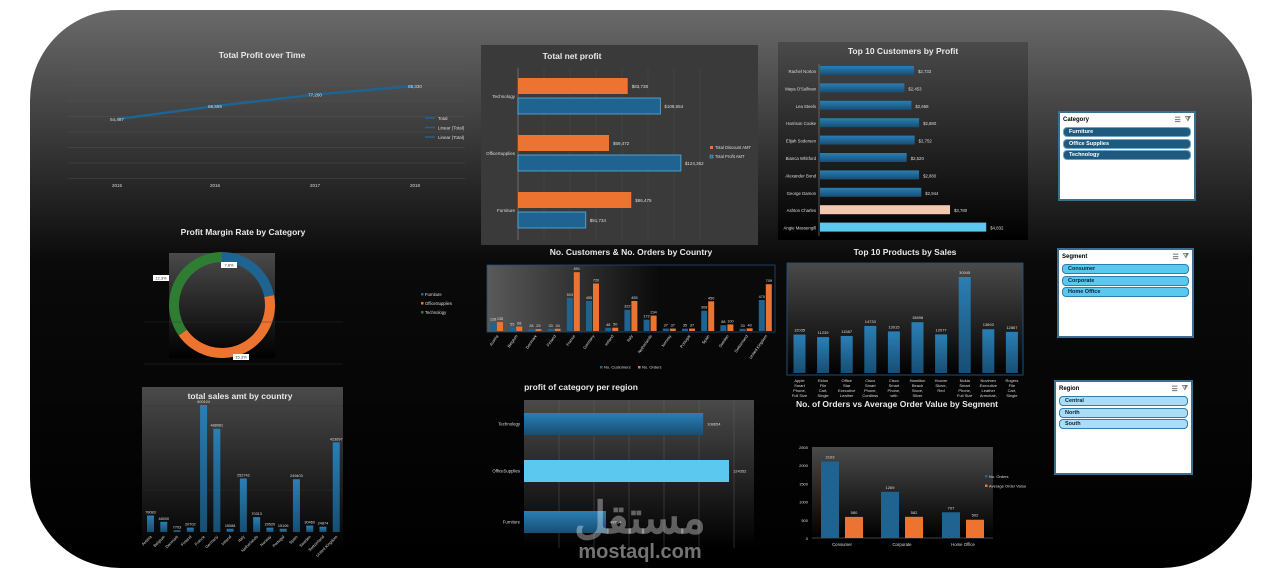  I want to click on segment-slicer: Segment ☰ ⧩ Consumer Corporate Home Office, so click(1125, 293).